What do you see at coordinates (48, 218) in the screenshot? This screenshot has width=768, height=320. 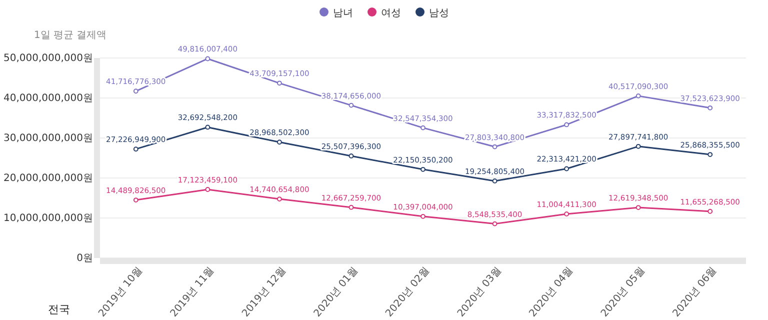 I see `y-tick-label: 10,000,000,000원` at bounding box center [48, 218].